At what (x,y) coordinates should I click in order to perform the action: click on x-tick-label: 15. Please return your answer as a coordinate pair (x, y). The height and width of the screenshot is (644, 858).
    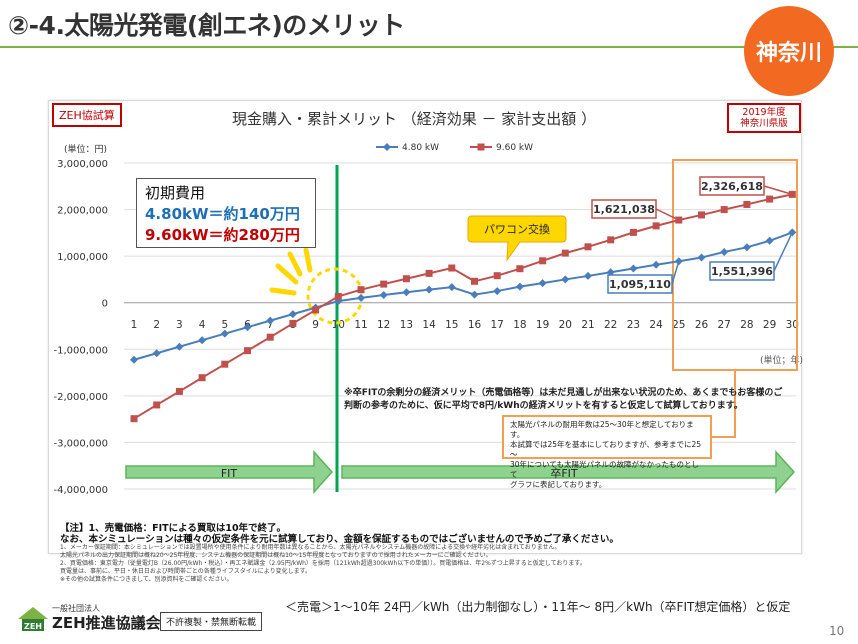
    Looking at the image, I should click on (451, 325).